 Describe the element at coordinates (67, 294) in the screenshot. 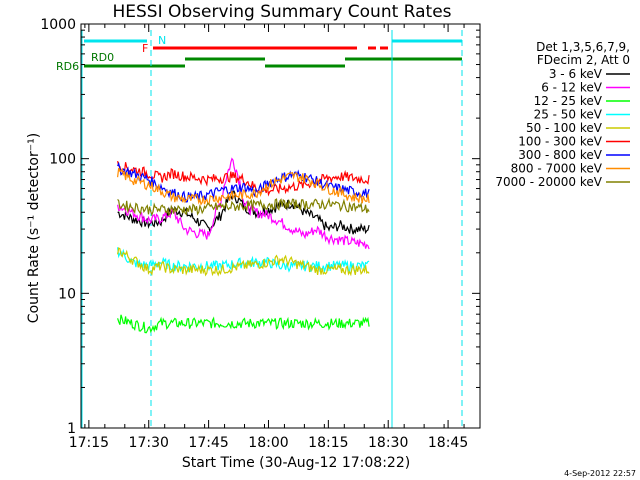

I see `y-tick-label: 10` at that location.